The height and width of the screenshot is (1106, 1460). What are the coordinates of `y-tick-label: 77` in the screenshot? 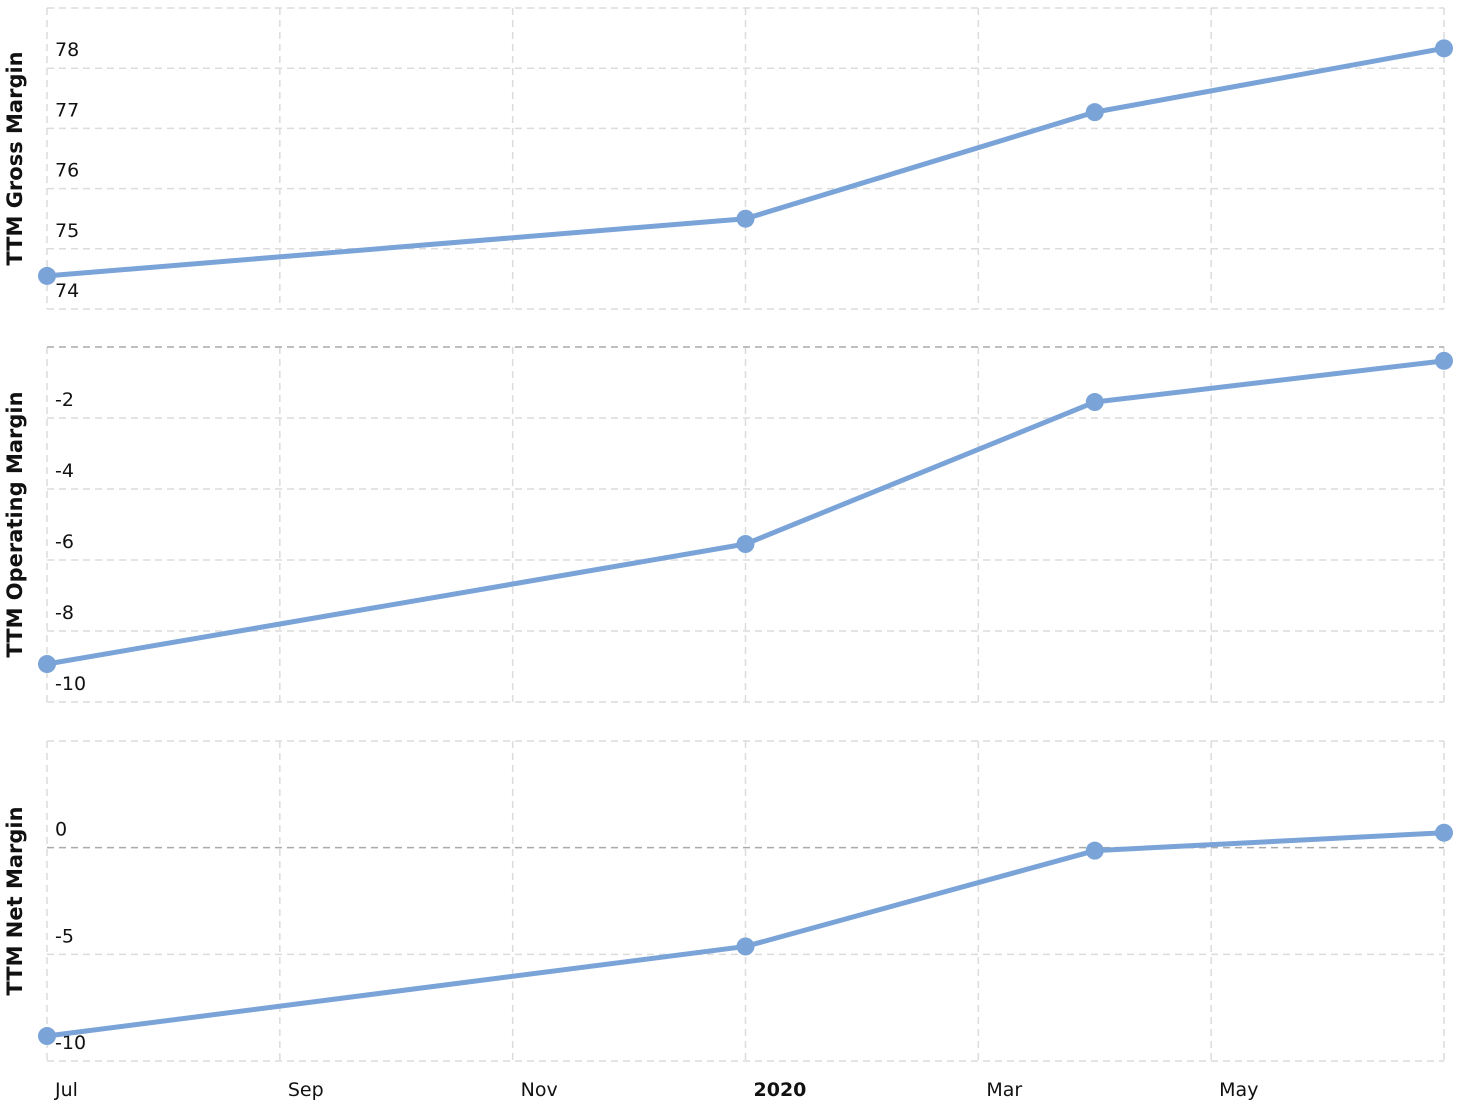 It's located at (67, 110).